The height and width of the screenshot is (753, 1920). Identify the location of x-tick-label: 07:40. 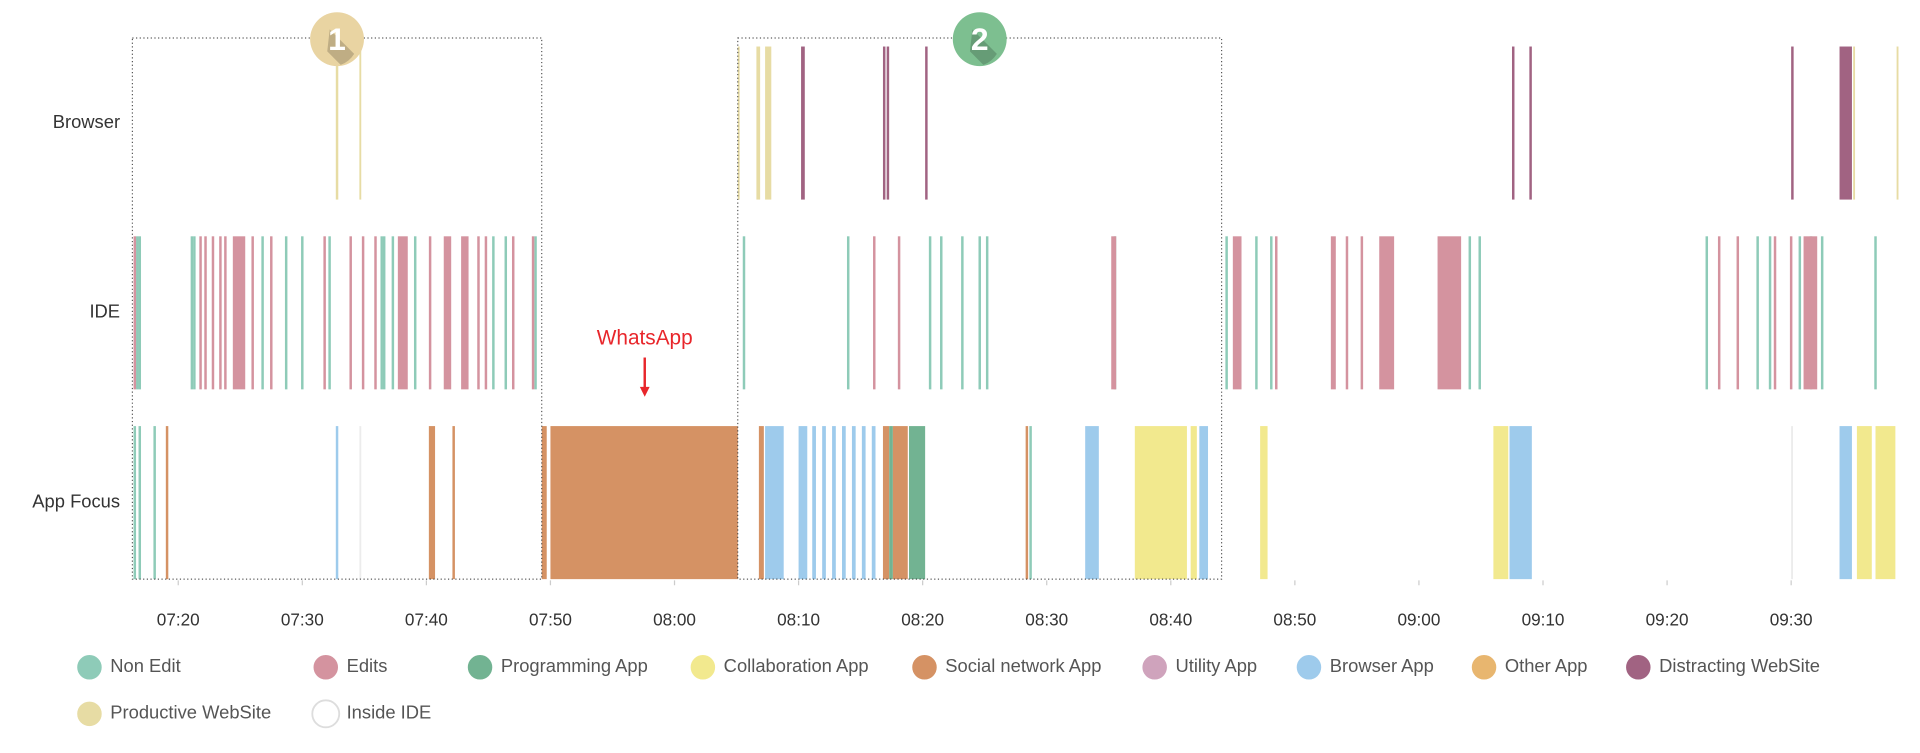
(426, 619).